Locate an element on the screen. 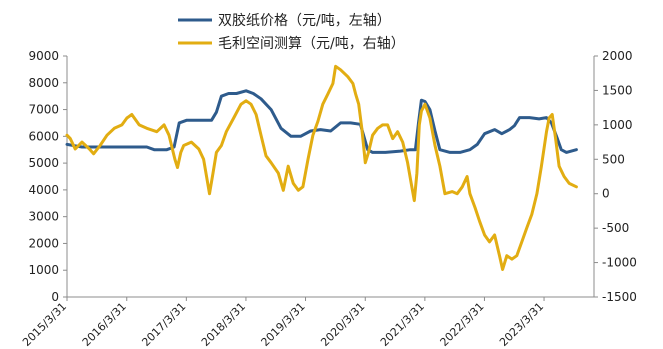  right-tick-label: 1000 is located at coordinates (617, 125).